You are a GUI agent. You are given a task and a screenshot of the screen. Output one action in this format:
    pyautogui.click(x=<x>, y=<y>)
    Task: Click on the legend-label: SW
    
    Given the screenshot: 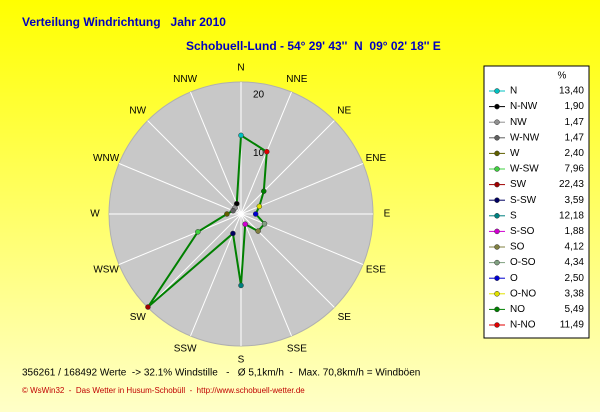 What is the action you would take?
    pyautogui.click(x=518, y=184)
    